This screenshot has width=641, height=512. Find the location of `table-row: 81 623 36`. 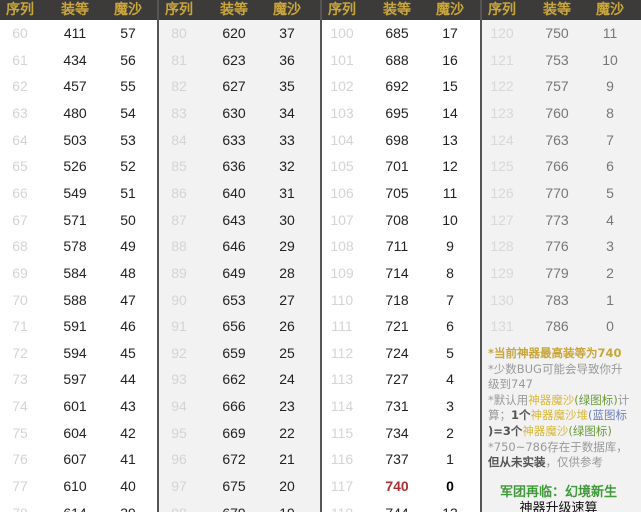

table-row: 81 623 36 is located at coordinates (239, 60).